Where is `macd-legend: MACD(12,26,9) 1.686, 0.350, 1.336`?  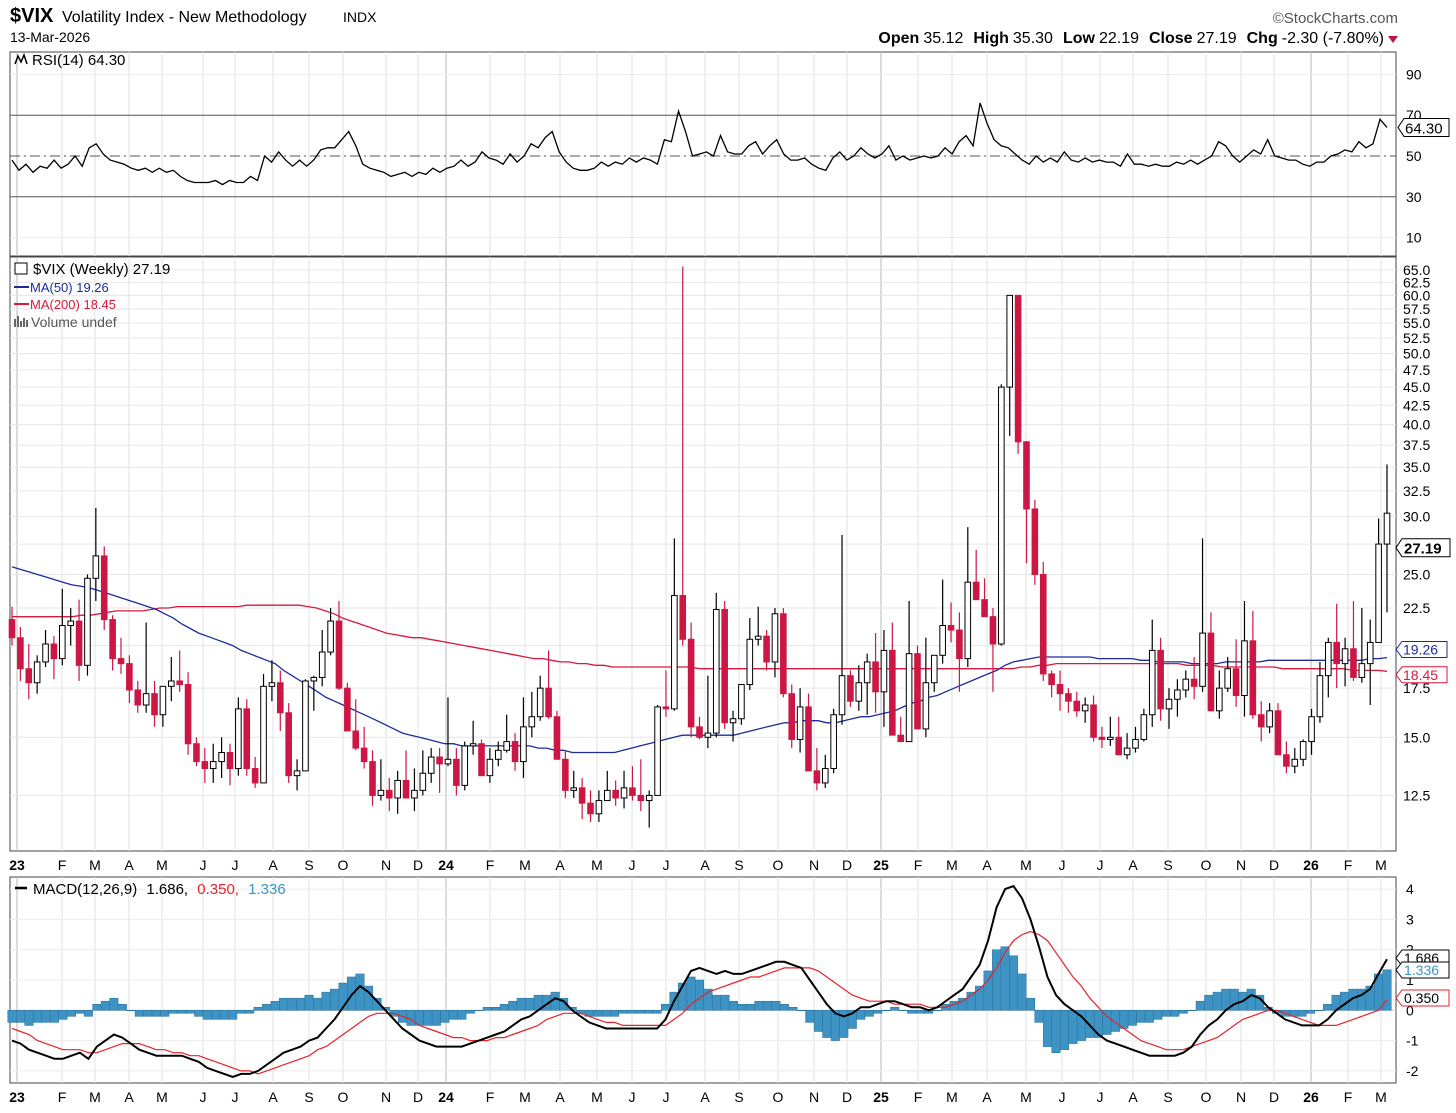
macd-legend: MACD(12,26,9) 1.686, 0.350, 1.336 is located at coordinates (150, 889).